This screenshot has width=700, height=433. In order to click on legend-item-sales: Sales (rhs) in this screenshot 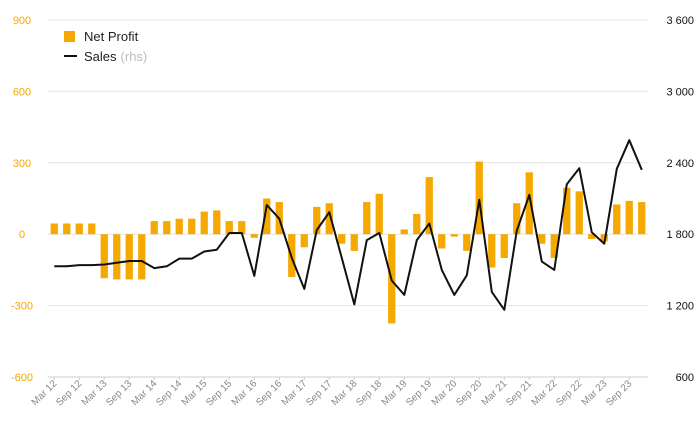, I will do `click(105, 56)`.